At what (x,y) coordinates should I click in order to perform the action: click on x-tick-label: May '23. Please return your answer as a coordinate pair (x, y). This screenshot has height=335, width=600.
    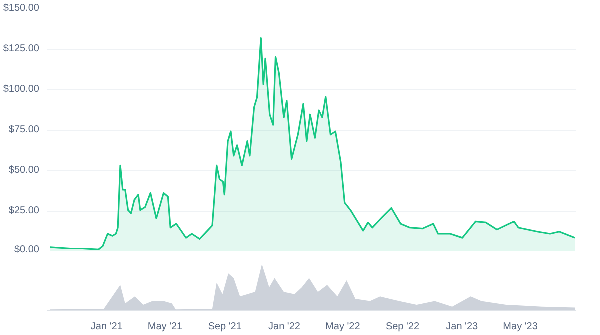
    Looking at the image, I should click on (520, 327).